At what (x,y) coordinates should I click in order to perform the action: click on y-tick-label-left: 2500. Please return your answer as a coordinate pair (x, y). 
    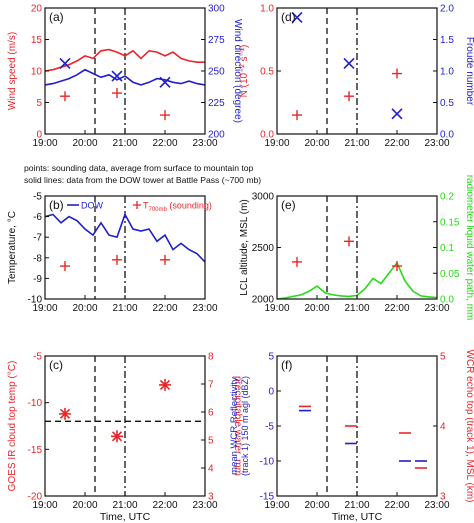
    Looking at the image, I should click on (263, 248).